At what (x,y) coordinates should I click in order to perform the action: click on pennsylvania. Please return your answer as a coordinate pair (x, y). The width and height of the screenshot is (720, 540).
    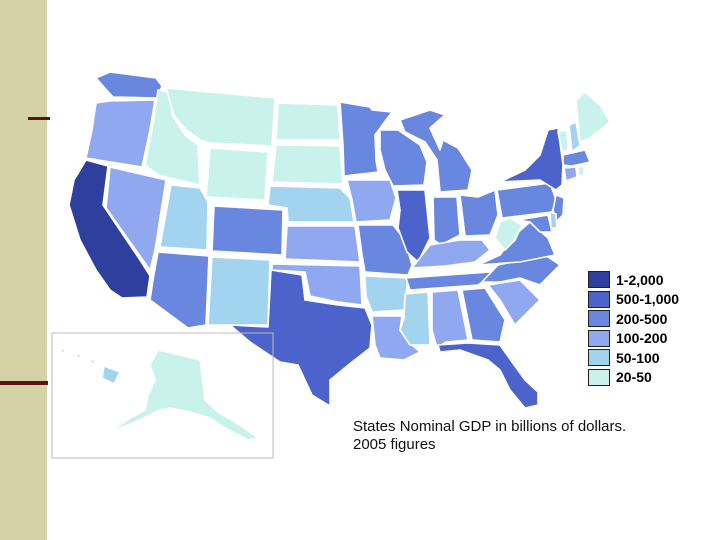
    Looking at the image, I should click on (526, 200).